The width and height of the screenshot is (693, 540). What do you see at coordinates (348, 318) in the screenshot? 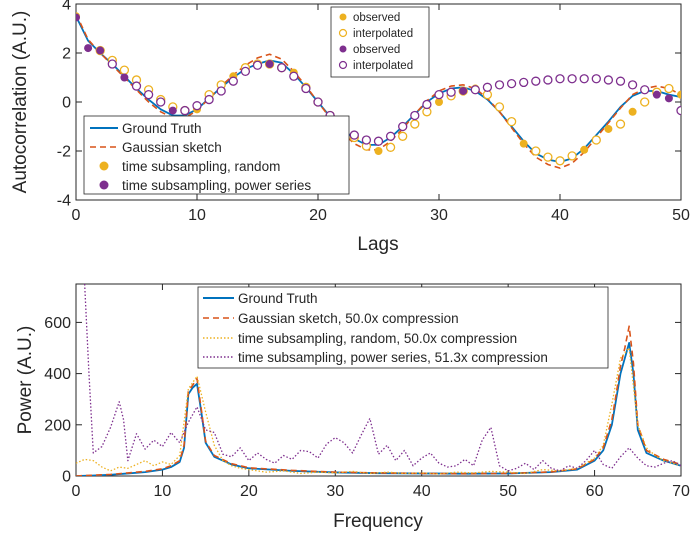
I see `legend2-label-gaussian: Gaussian sketch, 50.0x compression` at bounding box center [348, 318].